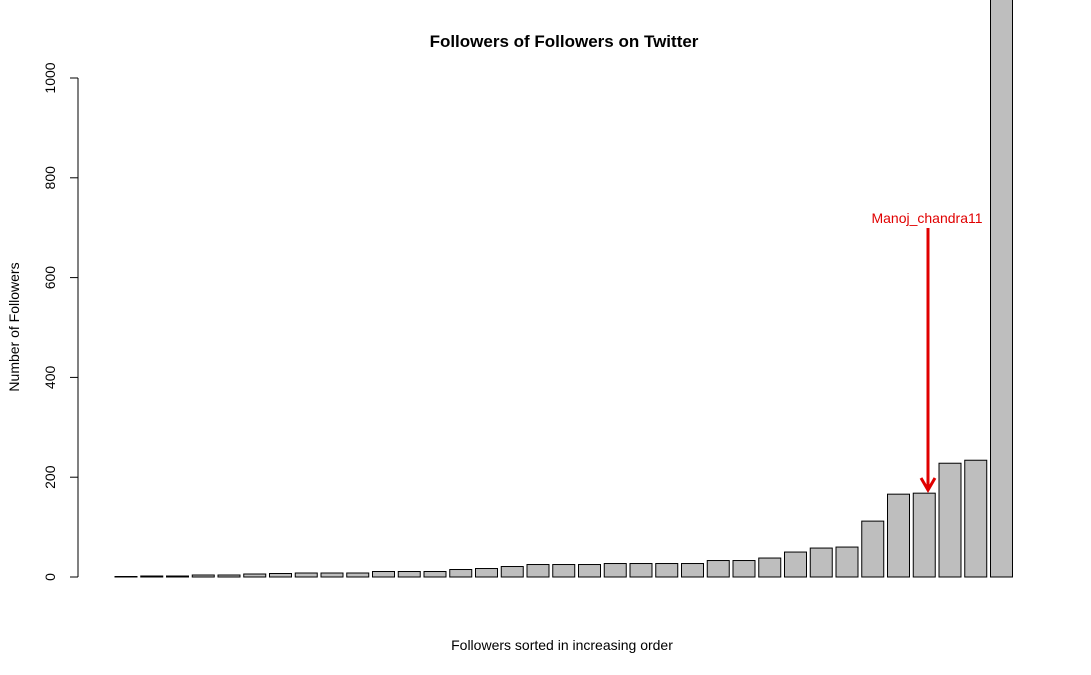  What do you see at coordinates (928, 485) in the screenshot?
I see `annotation-arrowhead` at bounding box center [928, 485].